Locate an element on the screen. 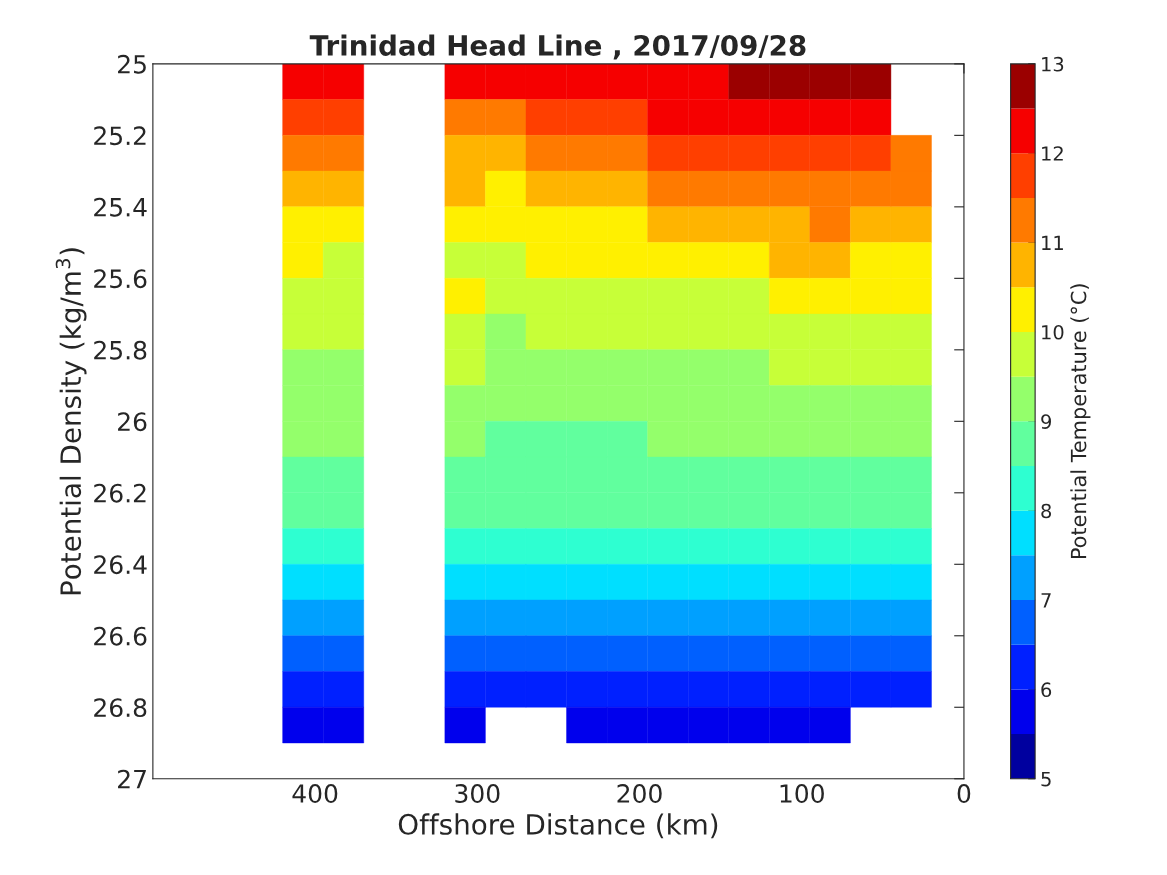  y-tick-label: 25 is located at coordinates (132, 64).